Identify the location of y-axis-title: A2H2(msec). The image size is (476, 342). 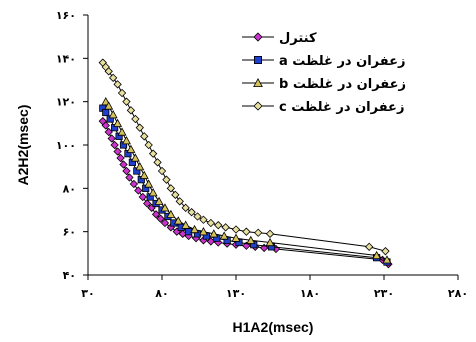
(23, 145).